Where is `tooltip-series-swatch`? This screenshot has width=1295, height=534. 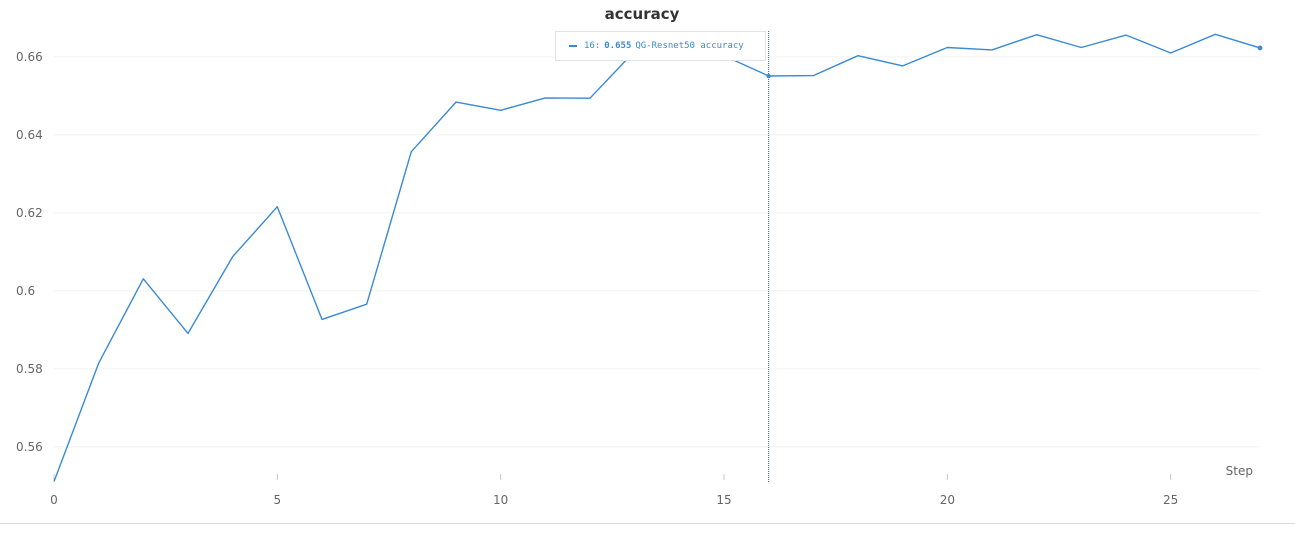 tooltip-series-swatch is located at coordinates (573, 46).